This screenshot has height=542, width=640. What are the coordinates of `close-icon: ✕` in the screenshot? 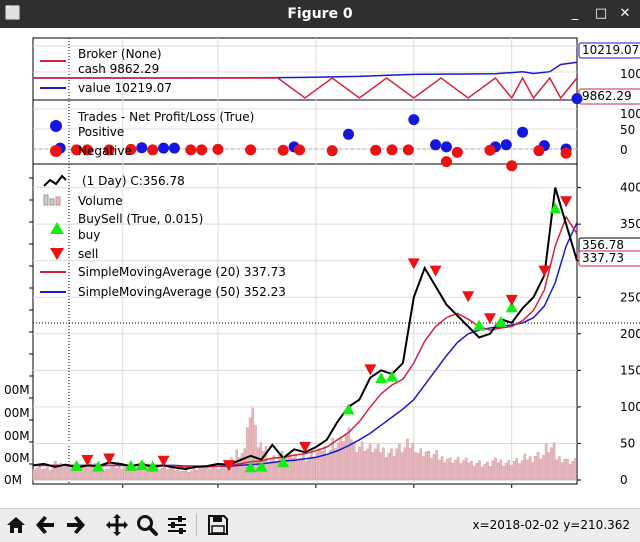 It's located at (625, 13).